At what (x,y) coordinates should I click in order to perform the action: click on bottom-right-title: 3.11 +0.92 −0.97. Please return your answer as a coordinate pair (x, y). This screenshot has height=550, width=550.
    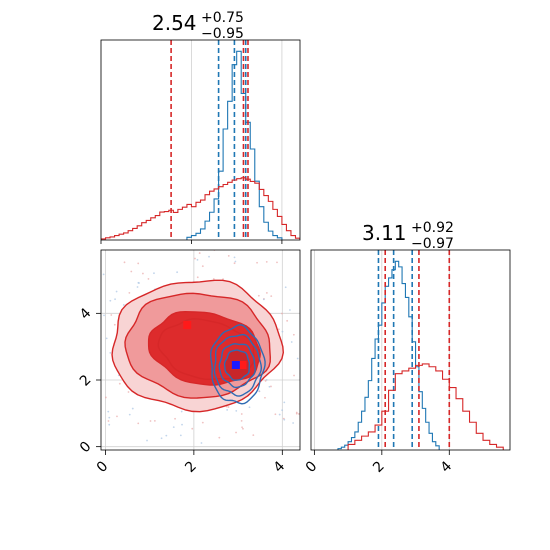
    Looking at the image, I should click on (408, 236).